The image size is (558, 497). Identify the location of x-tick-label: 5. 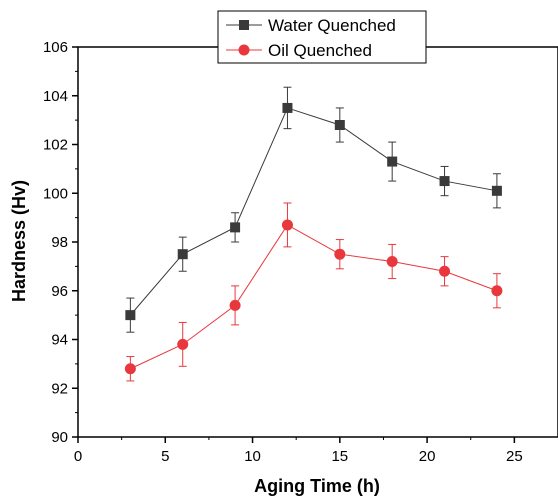
(165, 456).